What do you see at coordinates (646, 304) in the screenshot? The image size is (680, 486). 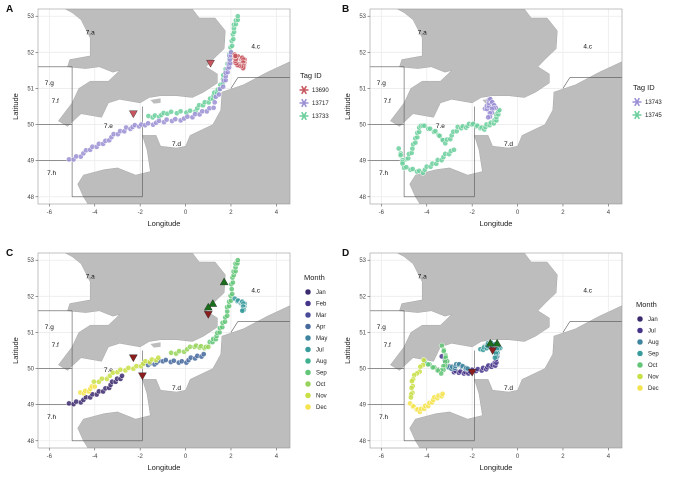 I see `legend-title: Month` at bounding box center [646, 304].